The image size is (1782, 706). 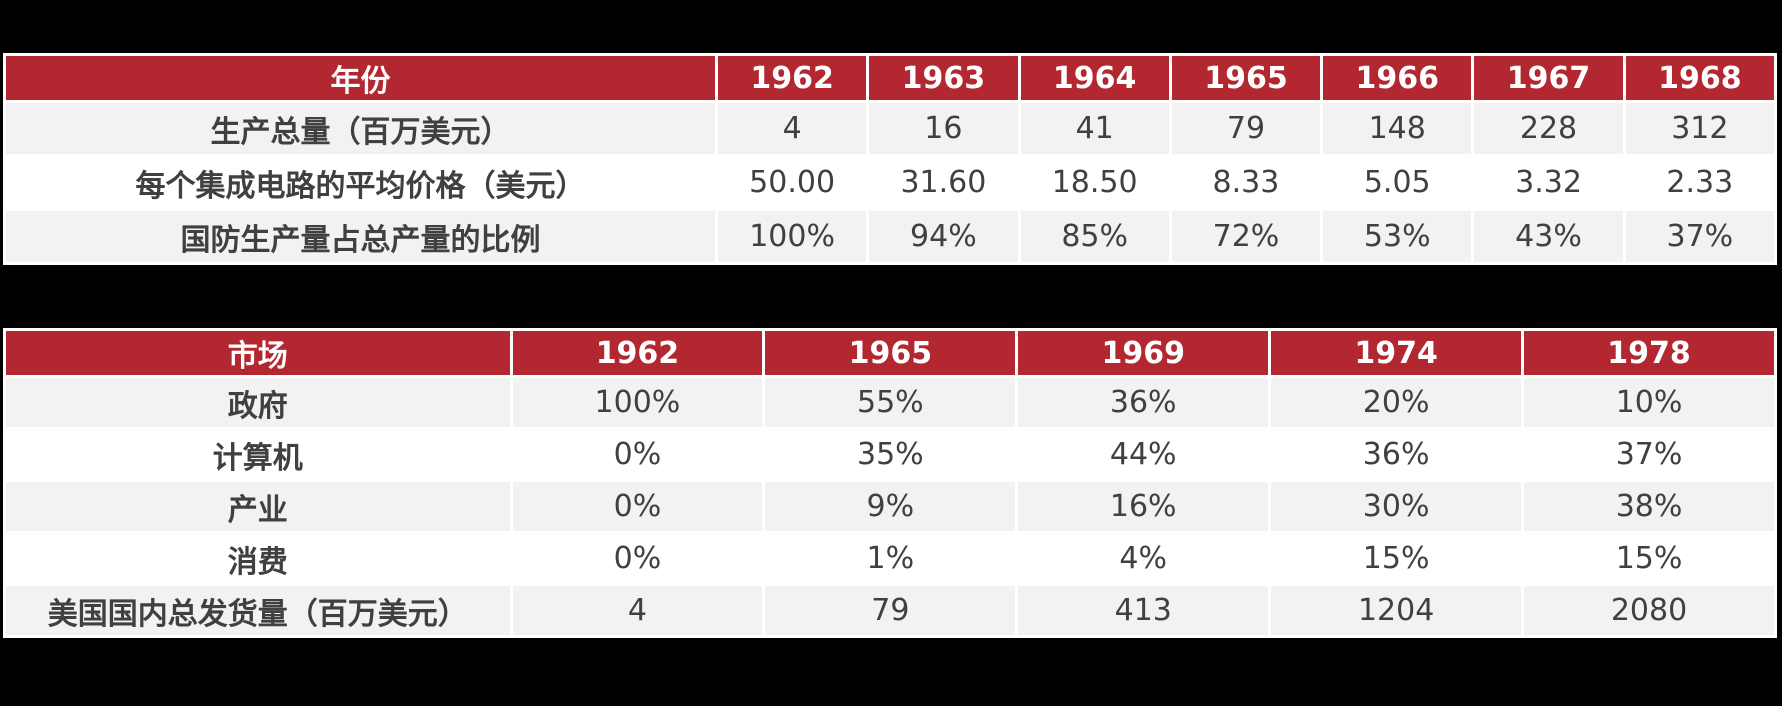 I want to click on value-cell: 44%, so click(x=1143, y=454).